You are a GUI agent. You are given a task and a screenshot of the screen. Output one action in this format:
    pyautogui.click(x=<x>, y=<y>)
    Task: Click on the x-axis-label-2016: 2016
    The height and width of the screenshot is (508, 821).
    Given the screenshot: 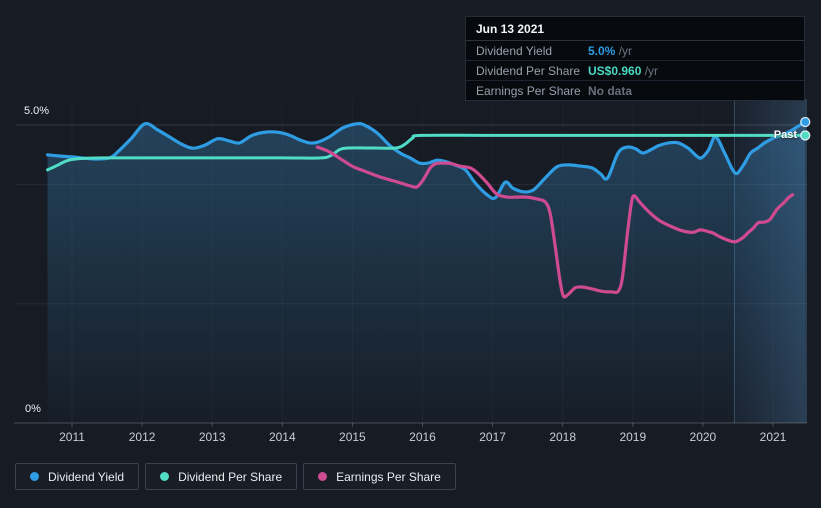 What is the action you would take?
    pyautogui.click(x=422, y=437)
    